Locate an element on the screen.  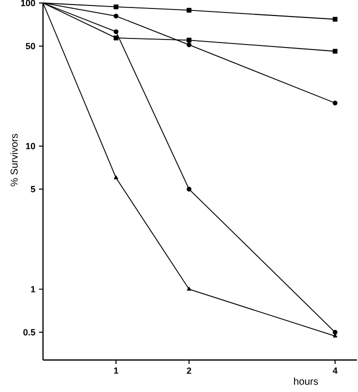
y-tick-label: 1 is located at coordinates (33, 289).